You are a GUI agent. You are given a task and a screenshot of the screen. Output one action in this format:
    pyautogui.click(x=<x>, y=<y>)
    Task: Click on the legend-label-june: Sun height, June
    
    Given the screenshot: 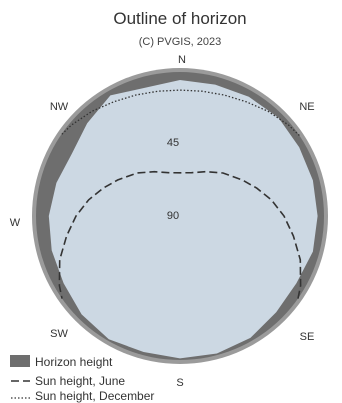 What is the action you would take?
    pyautogui.click(x=80, y=381)
    